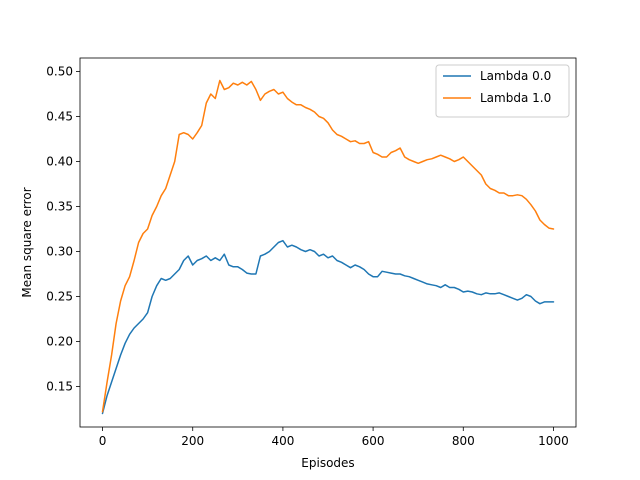 This screenshot has height=480, width=640. Describe the element at coordinates (59, 252) in the screenshot. I see `y-tick-label: 0.30` at that location.